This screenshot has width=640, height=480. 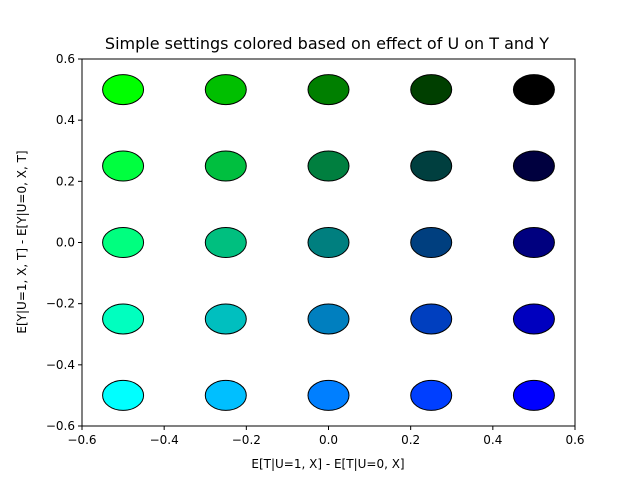 What do you see at coordinates (60, 426) in the screenshot?
I see `y-tick-label: −0.6` at bounding box center [60, 426].